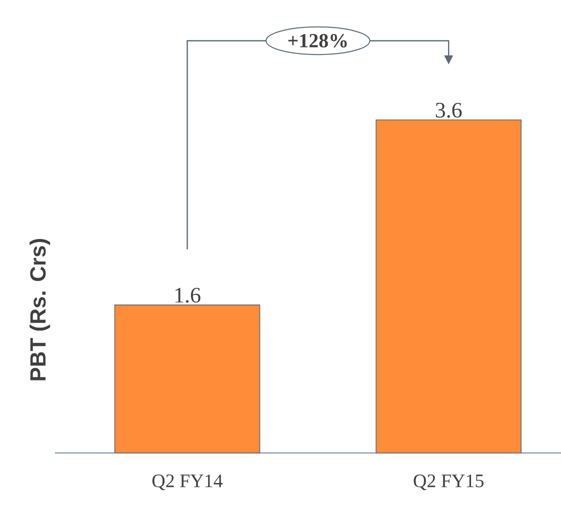  I want to click on x-tick-label: Q2 FY14, so click(187, 482).